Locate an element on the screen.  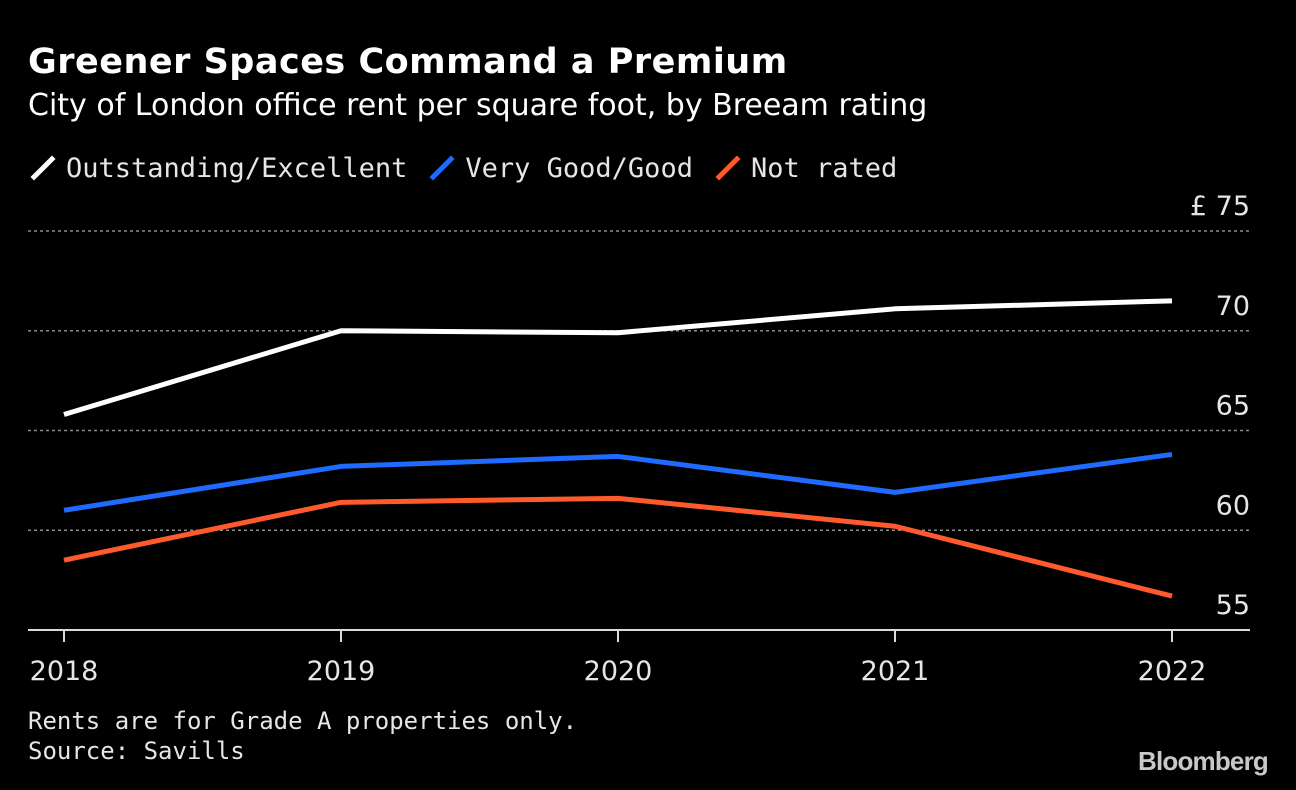
legend-item-very-good-good: Very Good/Good is located at coordinates (560, 168).